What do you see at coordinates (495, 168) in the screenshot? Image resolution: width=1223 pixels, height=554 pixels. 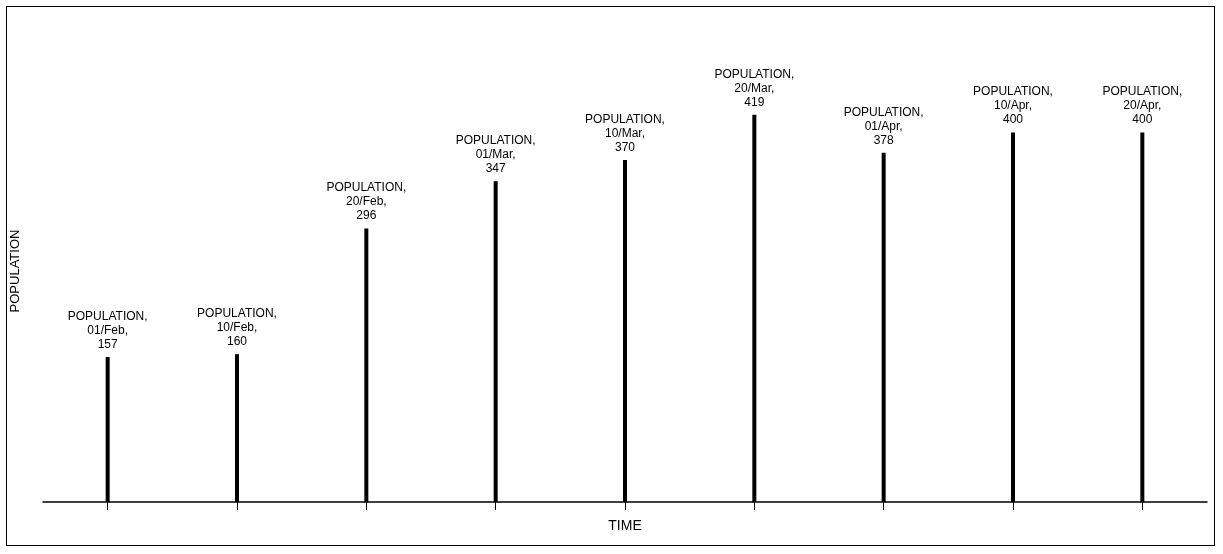 I see `data-label: 347` at bounding box center [495, 168].